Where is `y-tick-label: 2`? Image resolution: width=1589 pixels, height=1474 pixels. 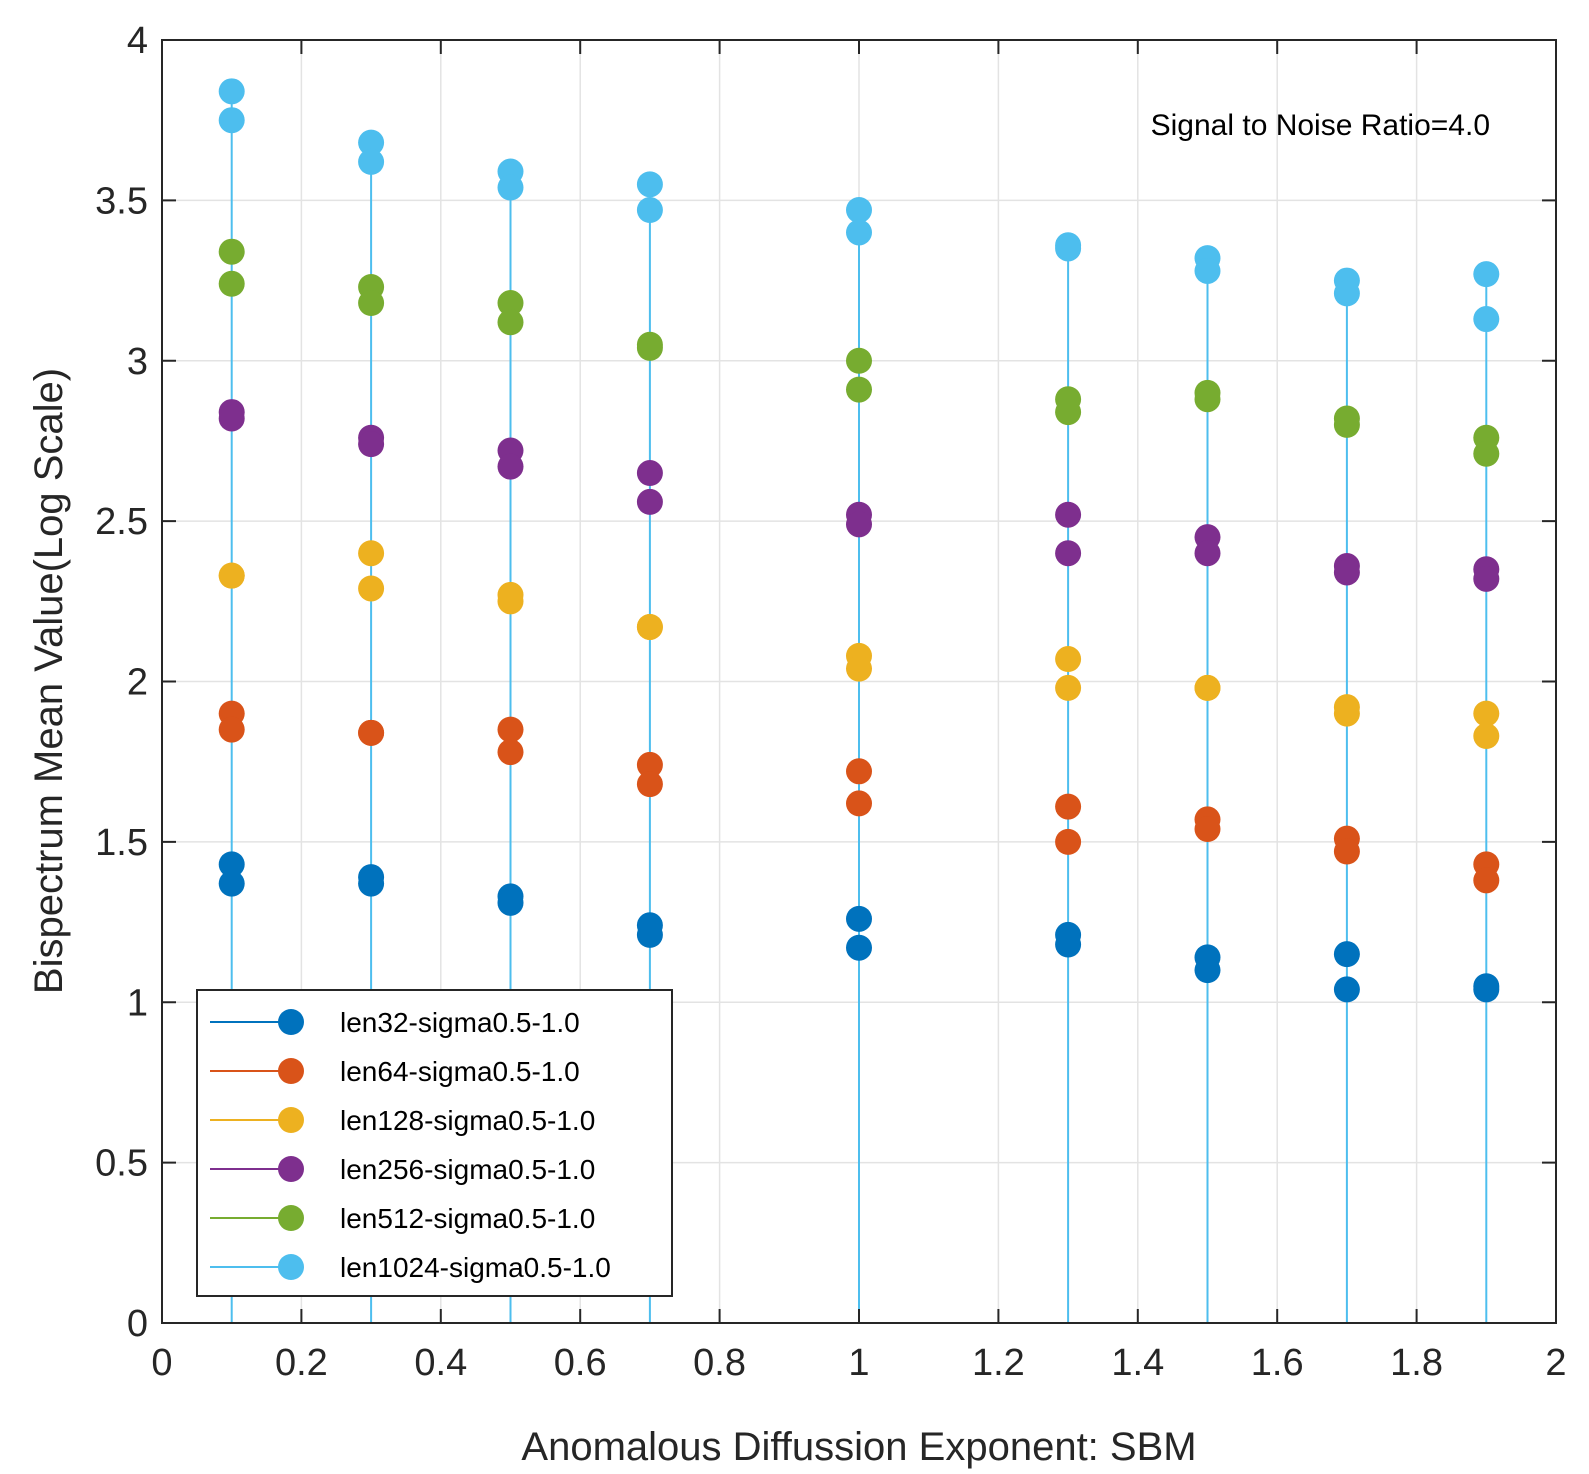
y-tick-label: 2 is located at coordinates (137, 683).